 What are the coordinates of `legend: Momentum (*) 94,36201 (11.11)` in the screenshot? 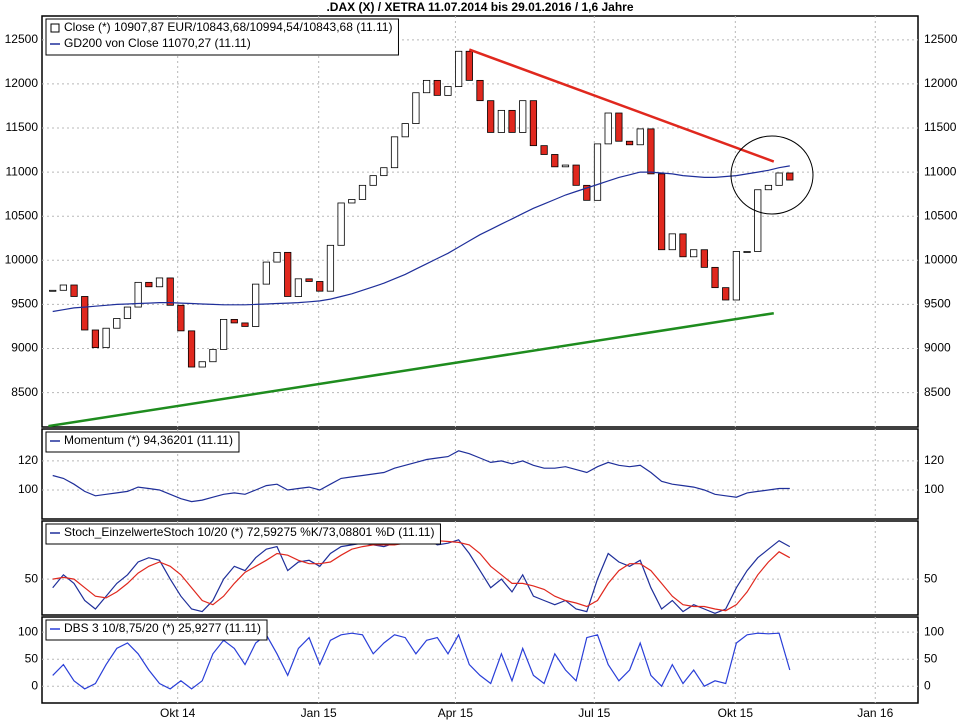 It's located at (142, 442).